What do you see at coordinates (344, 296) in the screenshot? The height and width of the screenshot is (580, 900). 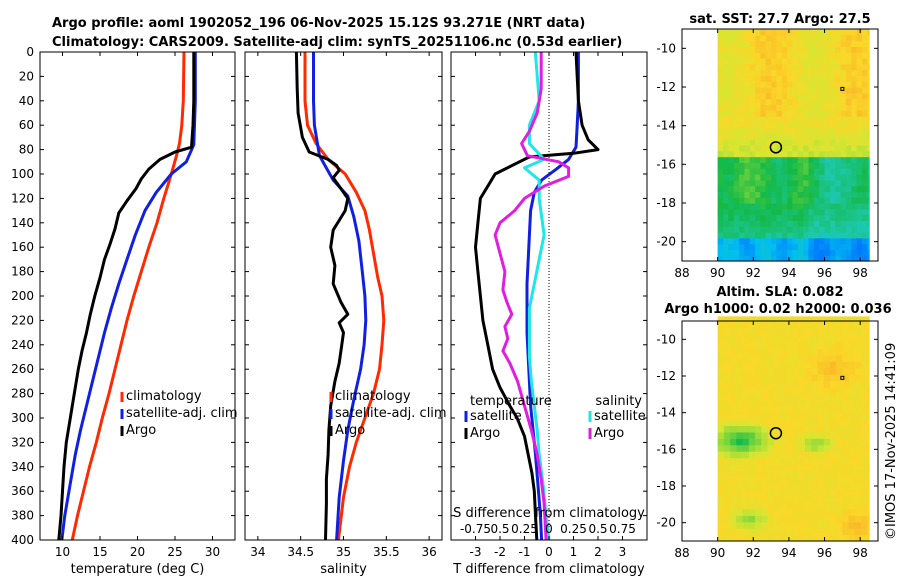 I see `series-climatology` at bounding box center [344, 296].